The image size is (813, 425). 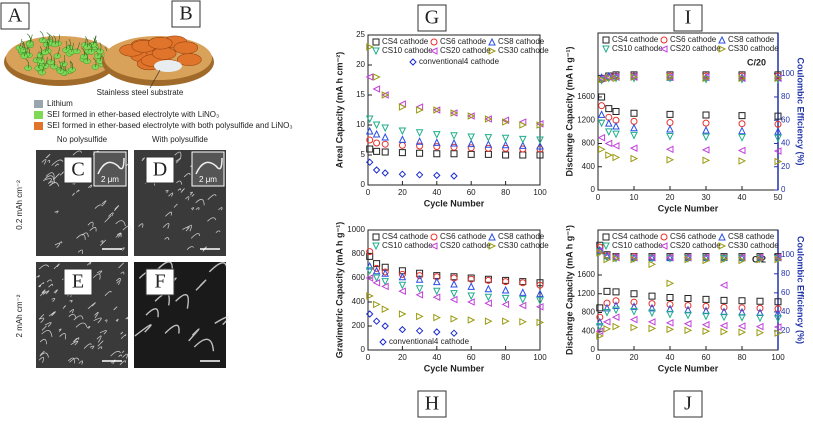 I want to click on y-tick-label: 400, so click(x=359, y=301).